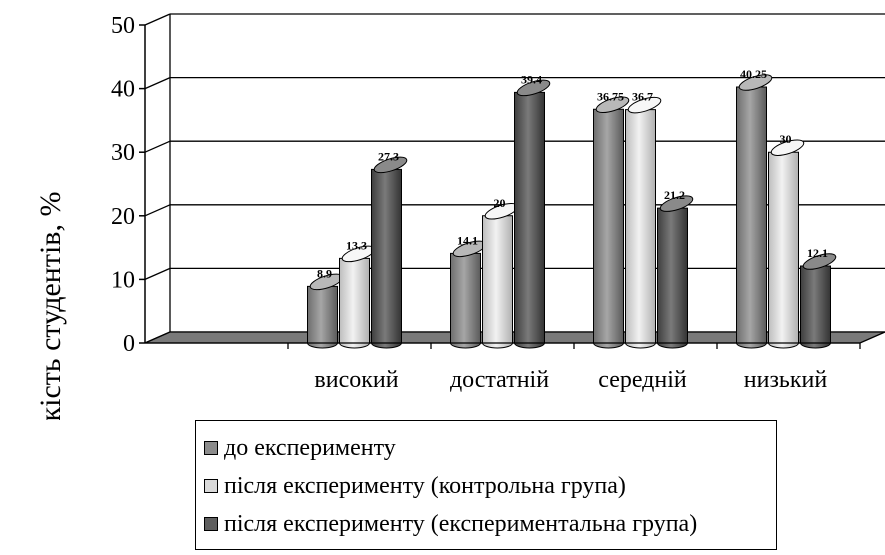  What do you see at coordinates (786, 380) in the screenshot?
I see `category-label: низький` at bounding box center [786, 380].